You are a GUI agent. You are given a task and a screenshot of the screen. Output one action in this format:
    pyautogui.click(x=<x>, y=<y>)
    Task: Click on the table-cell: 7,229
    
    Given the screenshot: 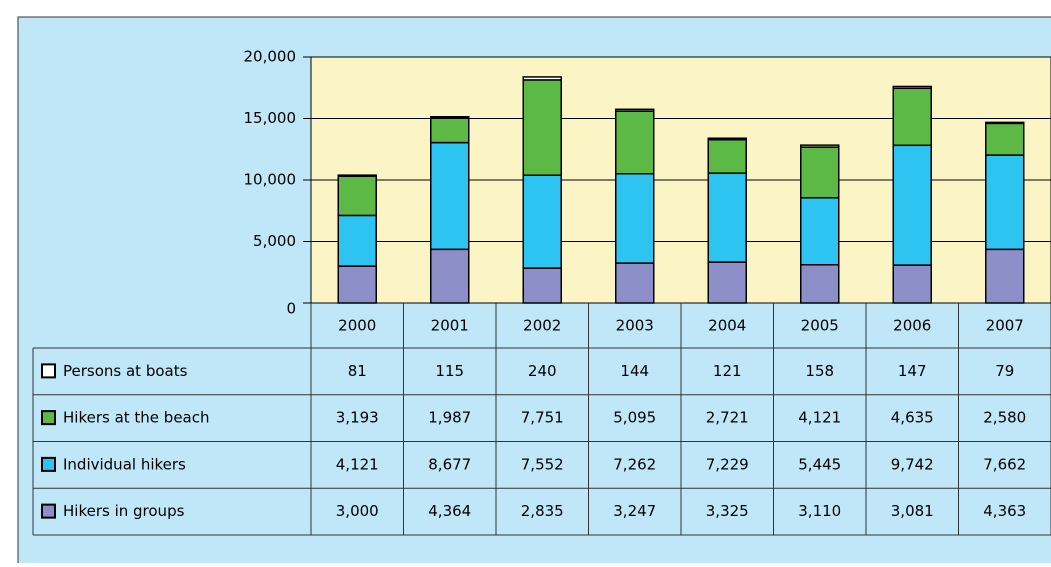 What is the action you would take?
    pyautogui.click(x=727, y=464)
    